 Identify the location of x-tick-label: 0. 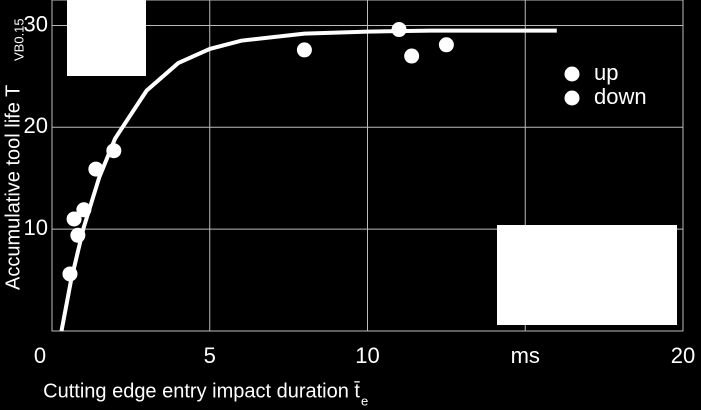
(40, 355).